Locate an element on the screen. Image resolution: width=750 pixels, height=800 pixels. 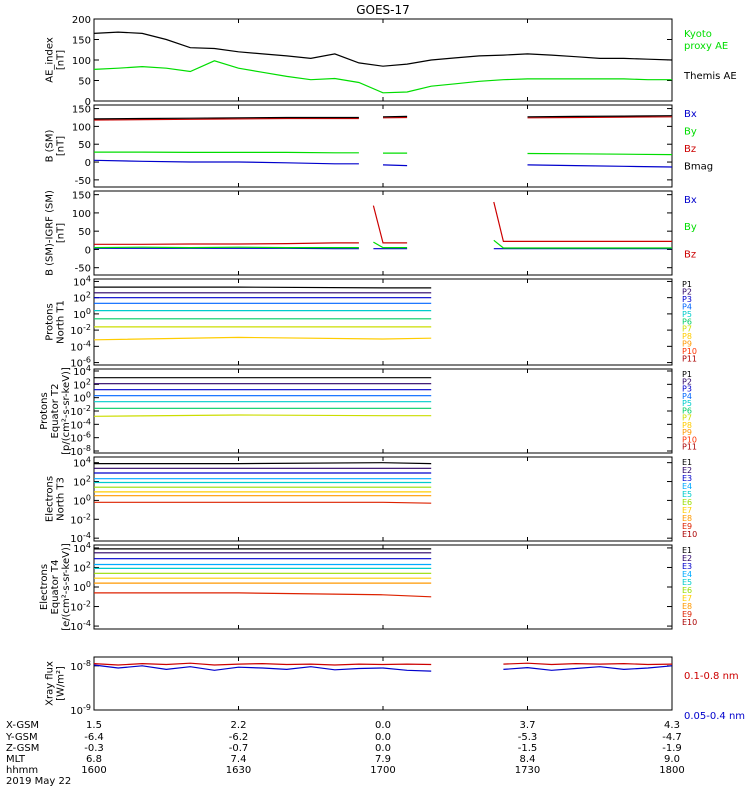
legend-item: E4 is located at coordinates (687, 574).